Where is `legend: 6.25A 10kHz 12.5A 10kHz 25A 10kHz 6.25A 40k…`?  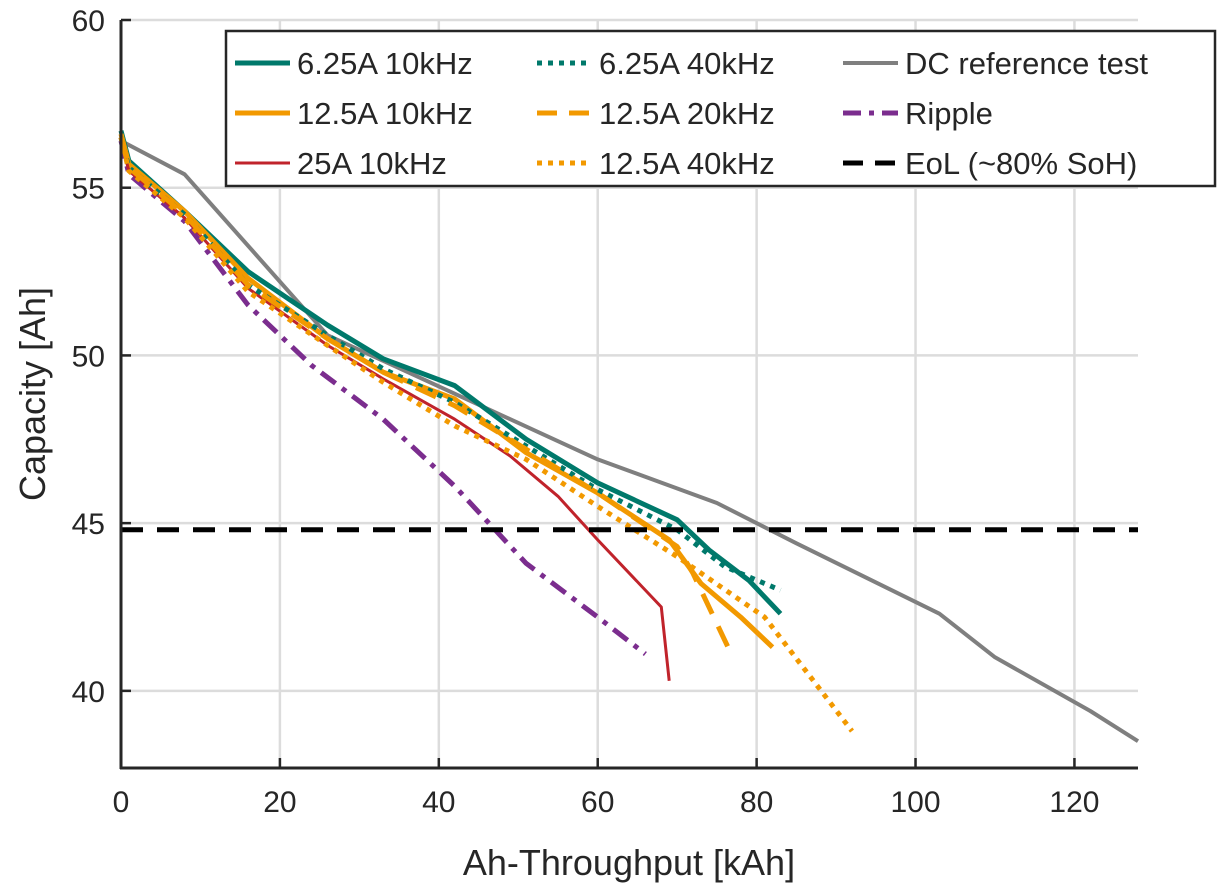
legend: 6.25A 10kHz 12.5A 10kHz 25A 10kHz 6.25A 40k… is located at coordinates (720, 108).